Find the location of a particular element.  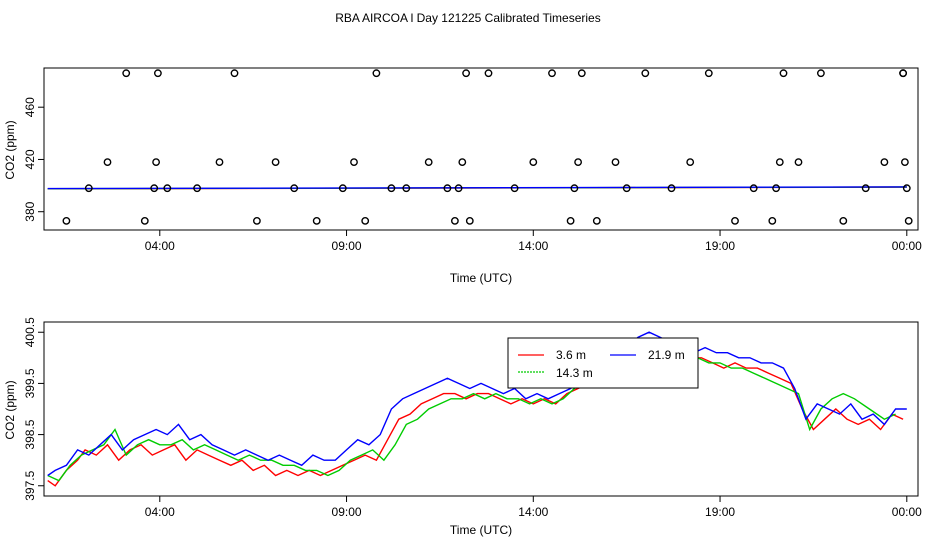

legend-label-3-6m: 3.6 m is located at coordinates (571, 355).